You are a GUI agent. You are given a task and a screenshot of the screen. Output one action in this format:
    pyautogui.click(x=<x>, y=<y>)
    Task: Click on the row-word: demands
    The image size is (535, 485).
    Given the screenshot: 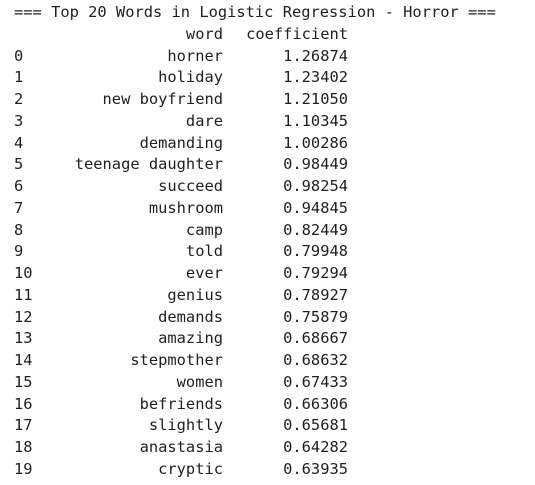 What is the action you would take?
    pyautogui.click(x=190, y=316)
    